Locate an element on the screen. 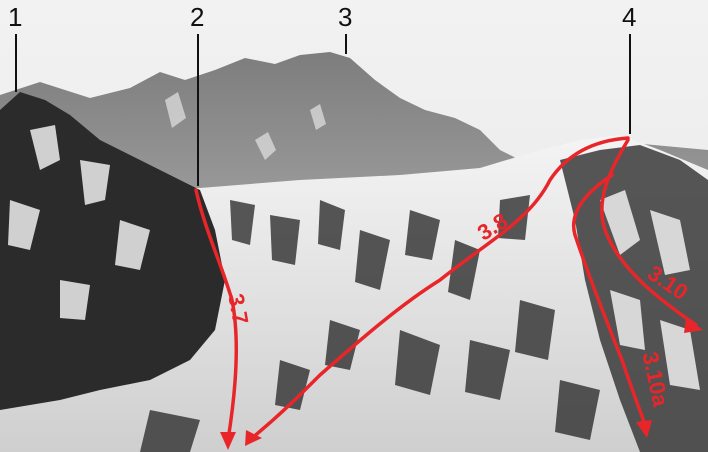 The width and height of the screenshot is (708, 452). right-face-snow is located at coordinates (650, 290).